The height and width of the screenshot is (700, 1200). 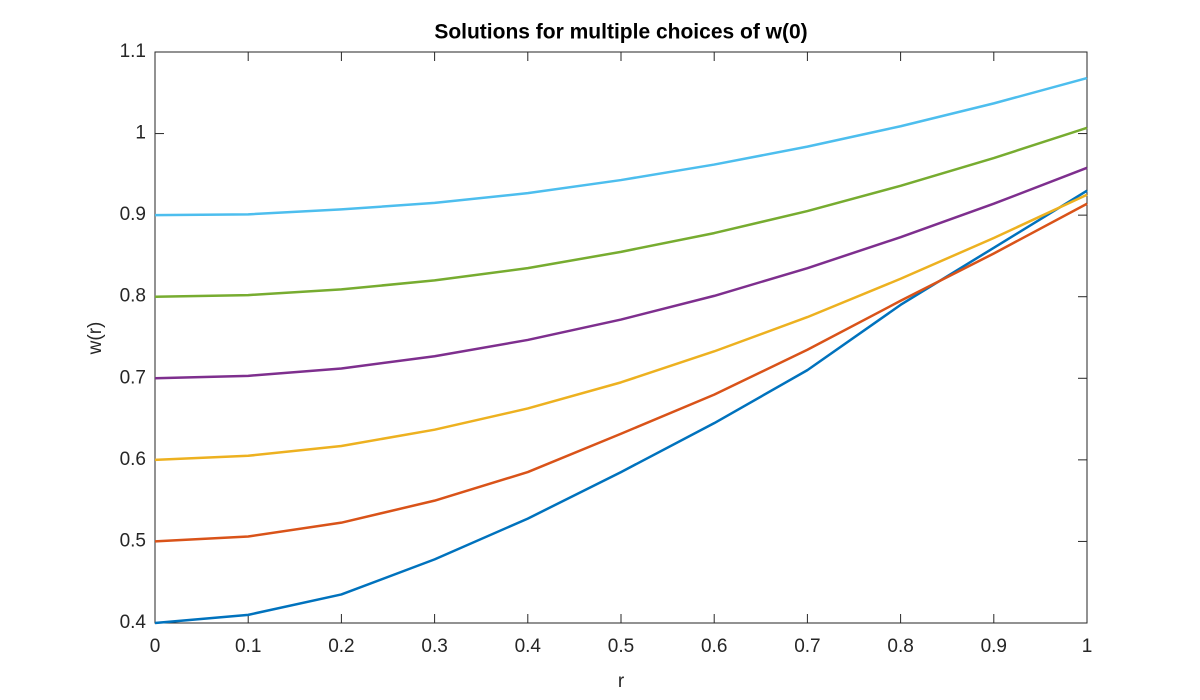 What do you see at coordinates (434, 646) in the screenshot?
I see `x-tick-label: 0.3` at bounding box center [434, 646].